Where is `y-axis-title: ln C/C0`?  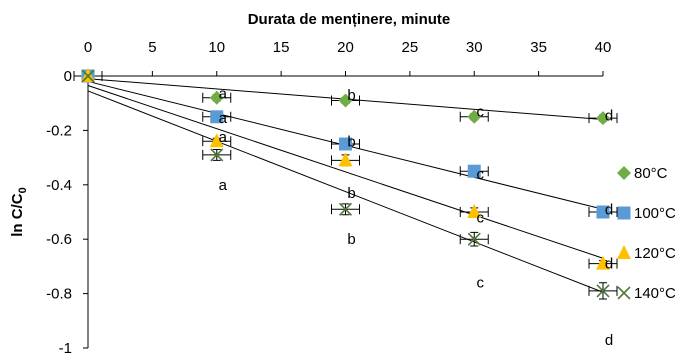
y-axis-title: ln C/C0 is located at coordinates (19, 211).